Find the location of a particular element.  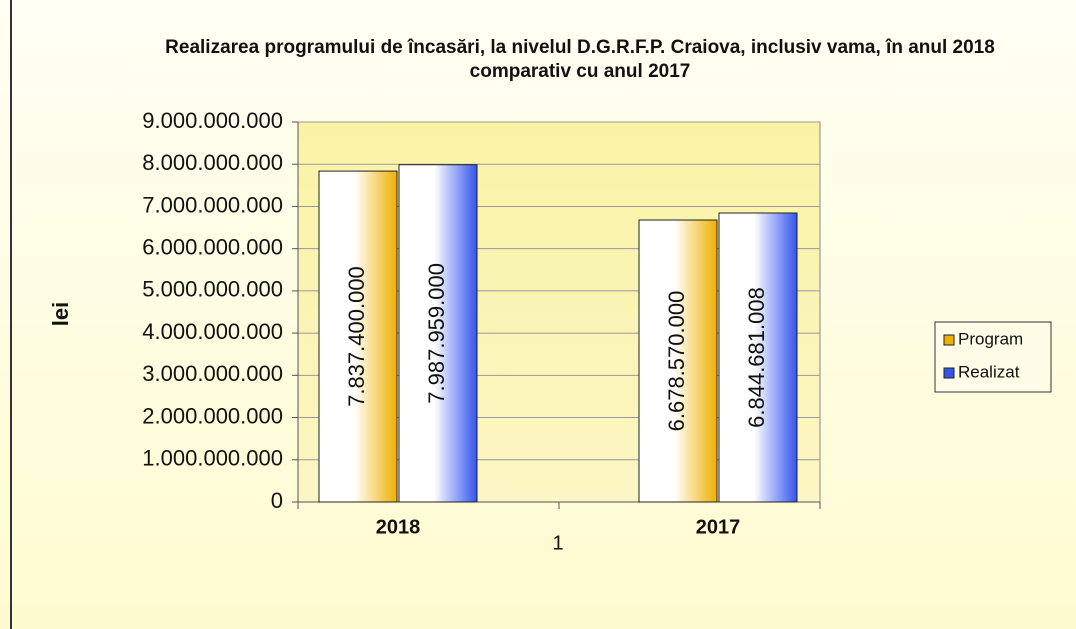

x-tick-label: 2017 is located at coordinates (718, 527).